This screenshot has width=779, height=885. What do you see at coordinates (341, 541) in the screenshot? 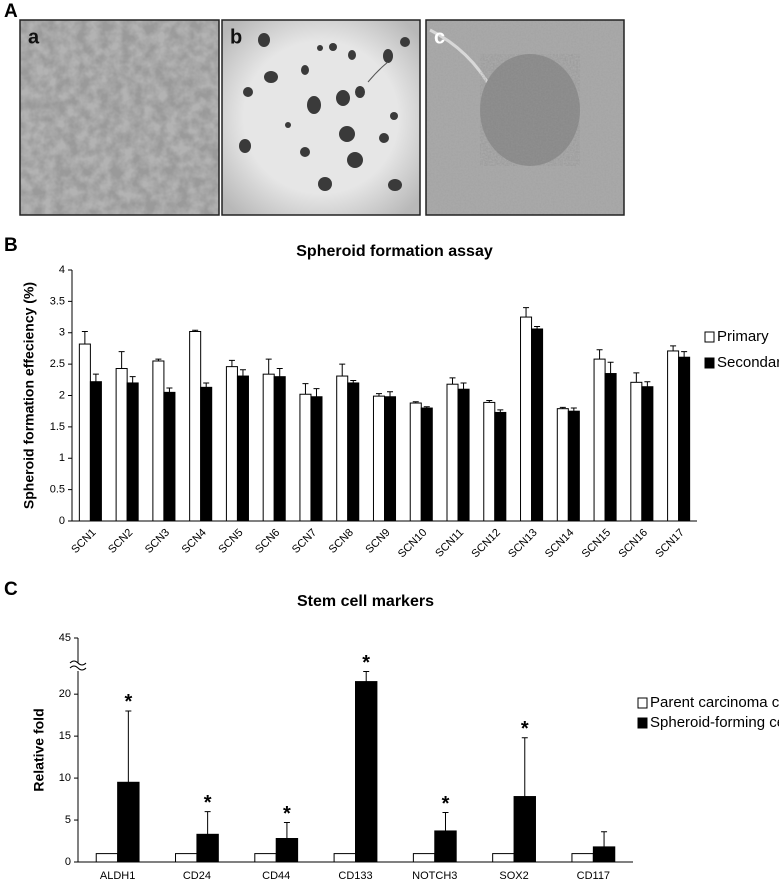
I see `x-tick-label: SCN8` at bounding box center [341, 541].